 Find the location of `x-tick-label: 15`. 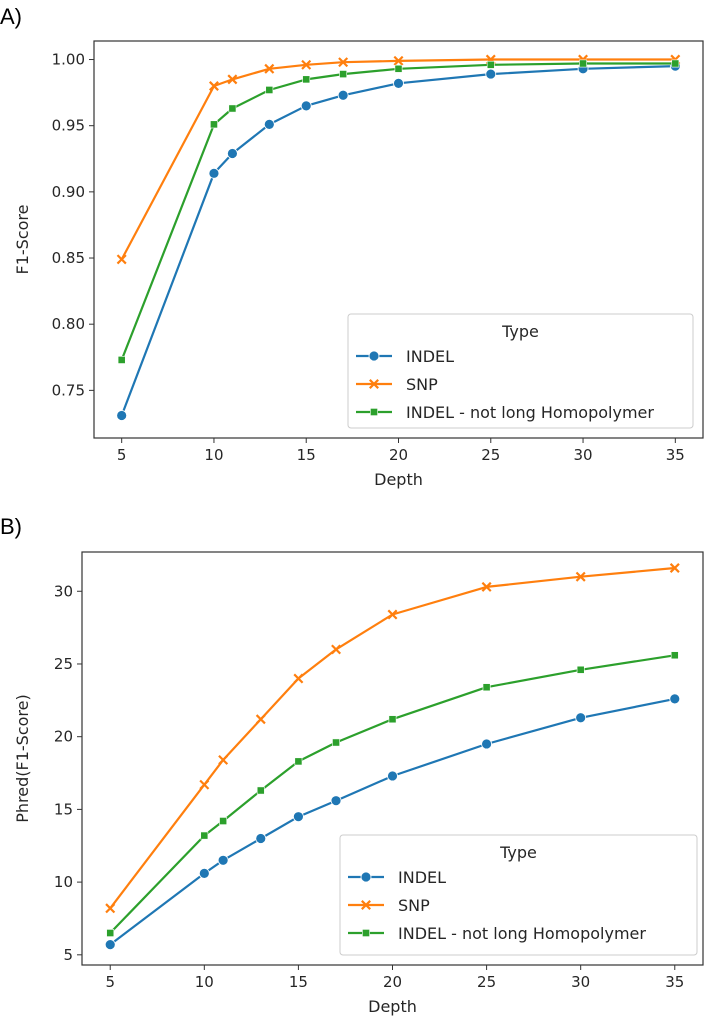

x-tick-label: 15 is located at coordinates (306, 455).